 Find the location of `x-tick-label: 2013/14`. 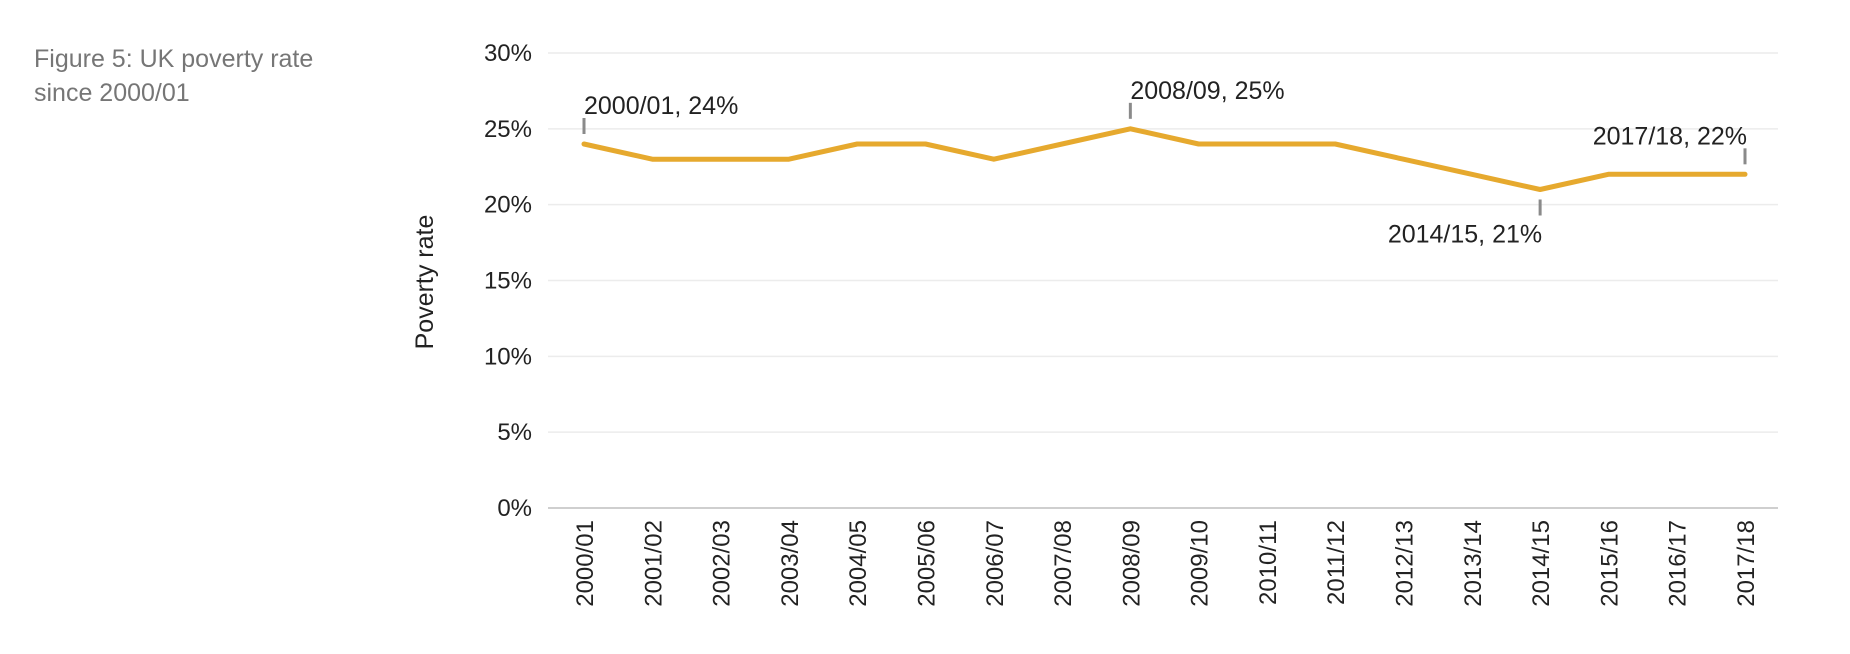

x-tick-label: 2013/14 is located at coordinates (1473, 563).